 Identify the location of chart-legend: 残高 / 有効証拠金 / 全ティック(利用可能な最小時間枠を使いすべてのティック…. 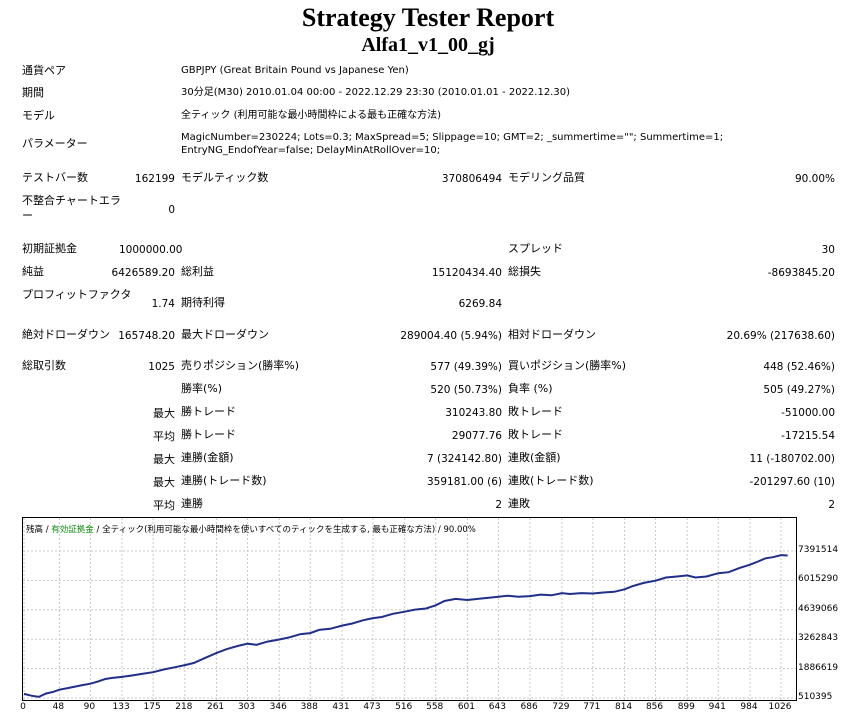
(251, 529).